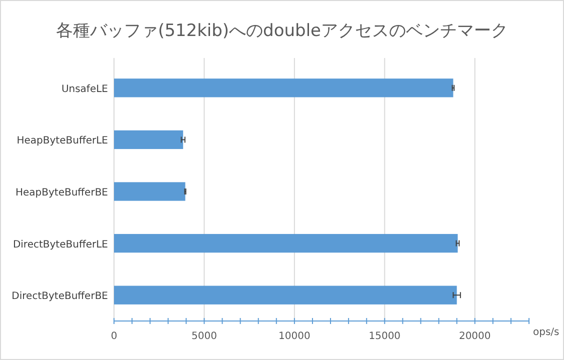 Image resolution: width=564 pixels, height=360 pixels. I want to click on x-tick-label: 20000, so click(474, 336).